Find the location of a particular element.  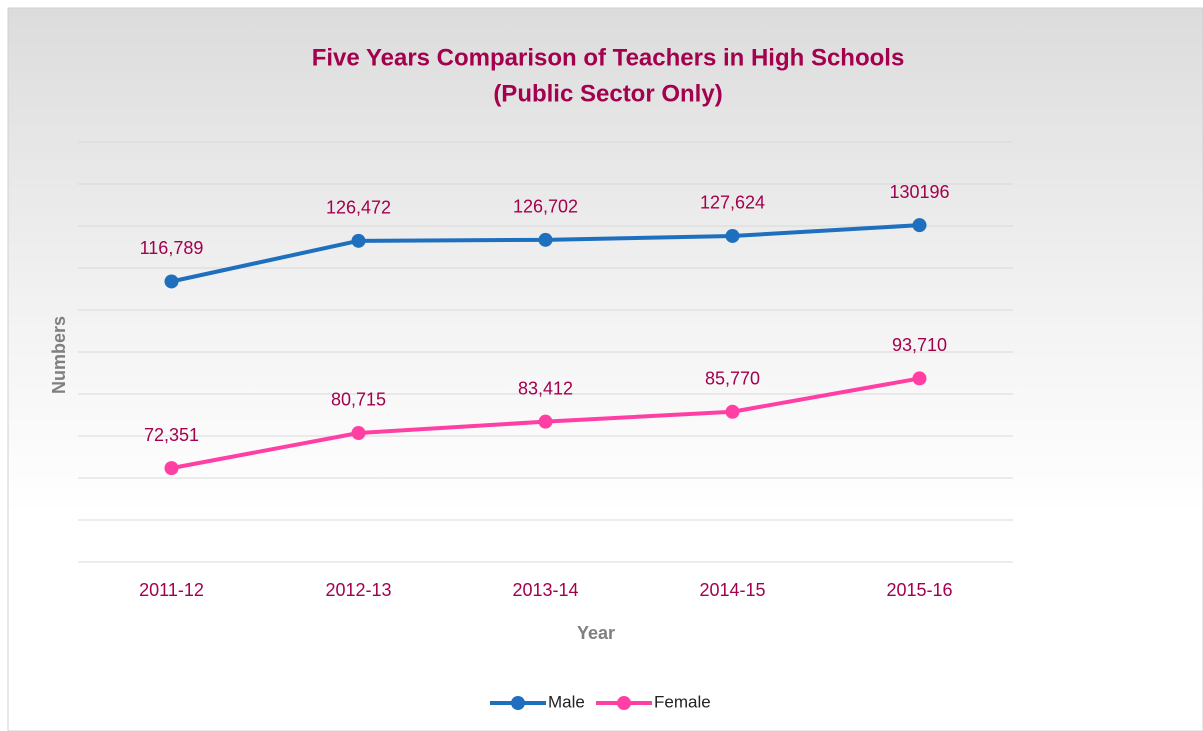

y-axis-title: Numbers is located at coordinates (59, 355).